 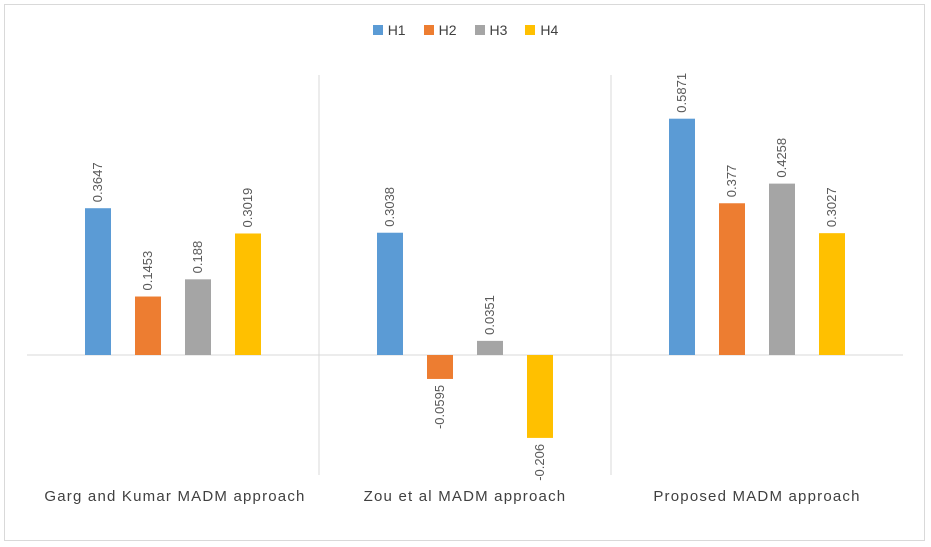 I want to click on legend-swatch-h3, so click(x=479, y=30).